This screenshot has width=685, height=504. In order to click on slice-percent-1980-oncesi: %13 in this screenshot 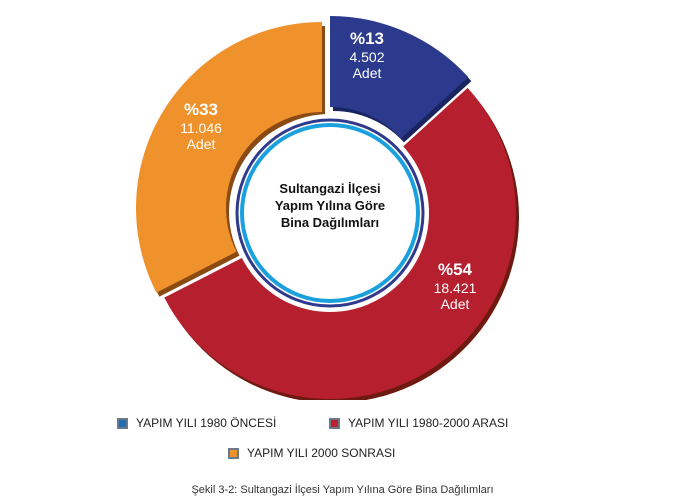, I will do `click(367, 38)`.